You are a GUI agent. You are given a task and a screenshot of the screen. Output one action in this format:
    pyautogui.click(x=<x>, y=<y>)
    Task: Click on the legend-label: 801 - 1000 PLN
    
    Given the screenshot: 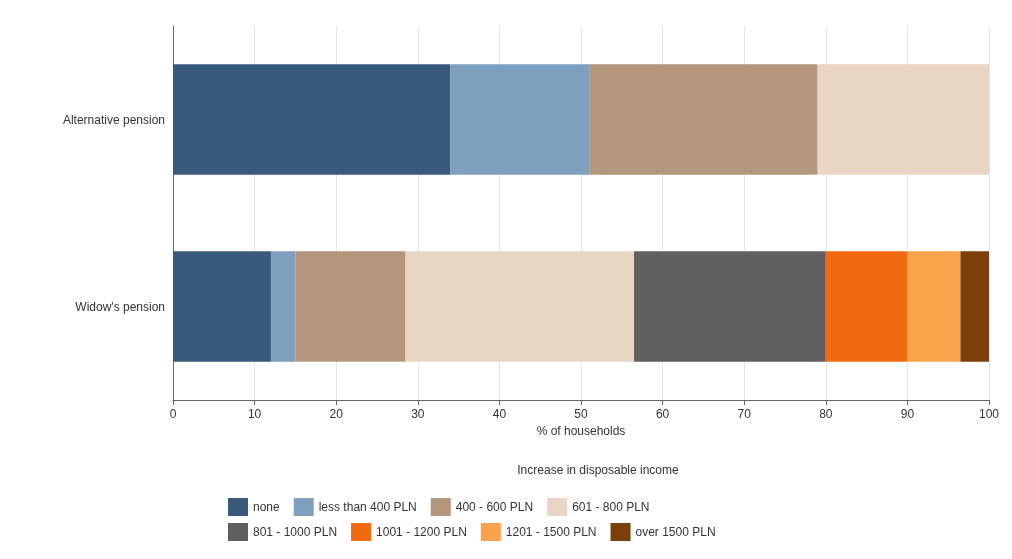 What is the action you would take?
    pyautogui.click(x=295, y=532)
    